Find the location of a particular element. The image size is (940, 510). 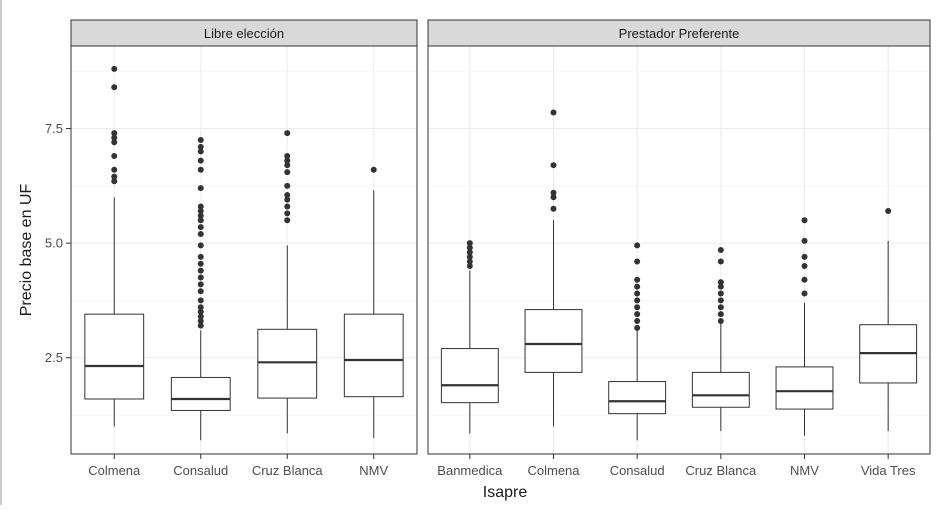

panel-strip-label: Prestador Preferente is located at coordinates (679, 33).